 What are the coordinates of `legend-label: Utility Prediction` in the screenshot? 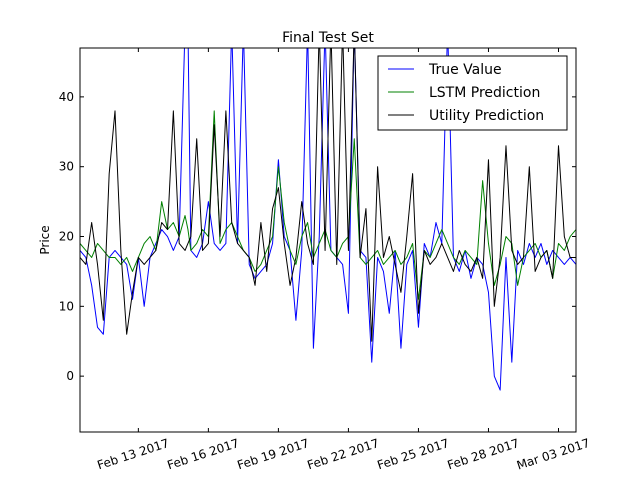 It's located at (486, 116).